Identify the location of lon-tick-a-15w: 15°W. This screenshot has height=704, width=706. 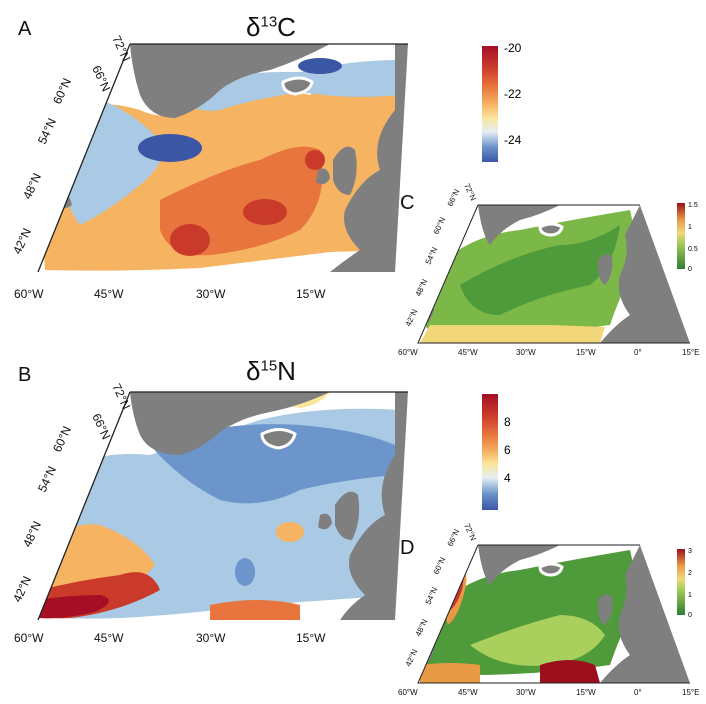
(311, 294).